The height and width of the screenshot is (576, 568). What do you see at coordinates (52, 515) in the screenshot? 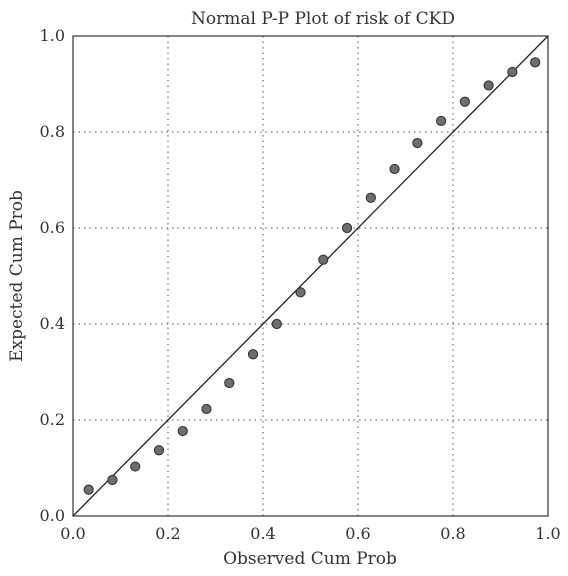
I see `y-tick-label: 0.0` at bounding box center [52, 515].